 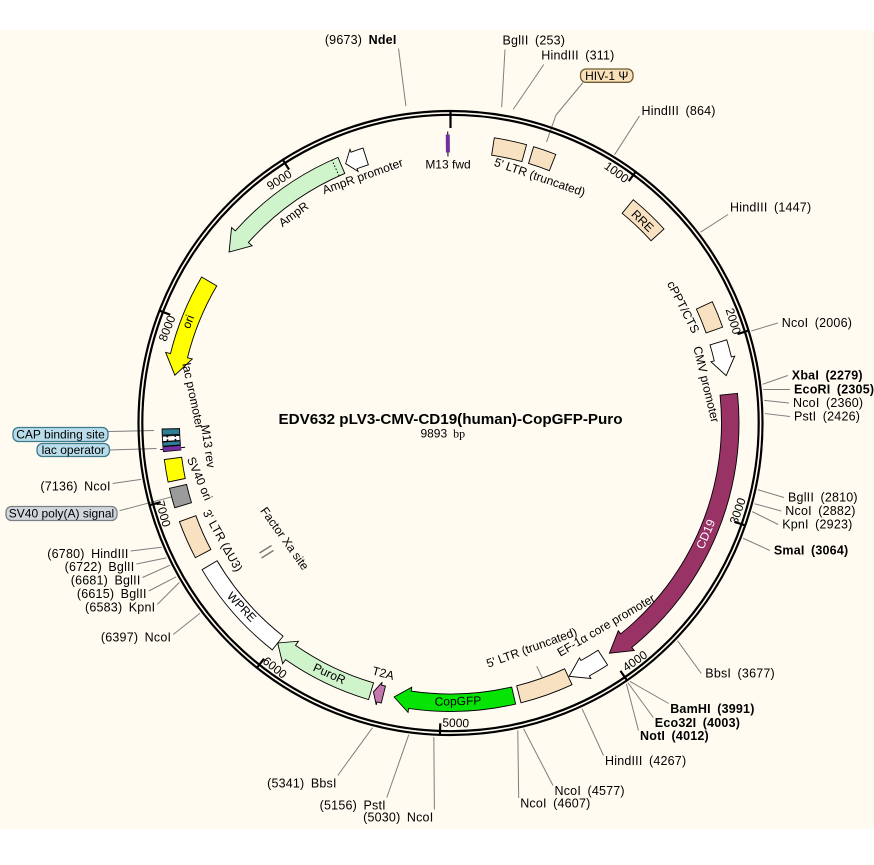 I want to click on svg-text: BbsI (3677), so click(x=740, y=674).